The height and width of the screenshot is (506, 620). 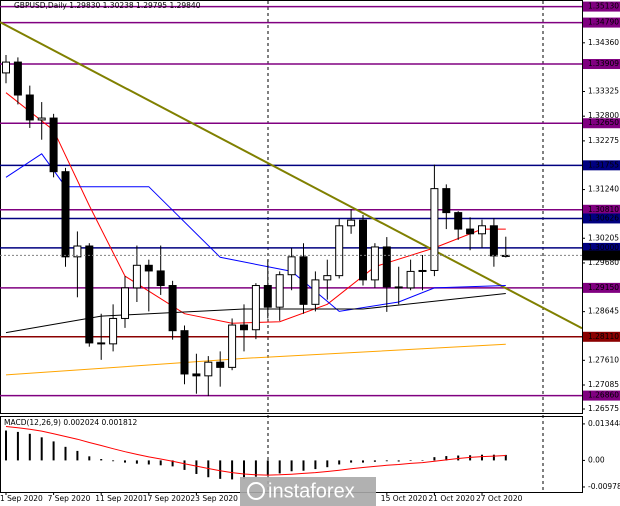 I want to click on x-tick-label: 7 Sep 2020, so click(x=69, y=498).